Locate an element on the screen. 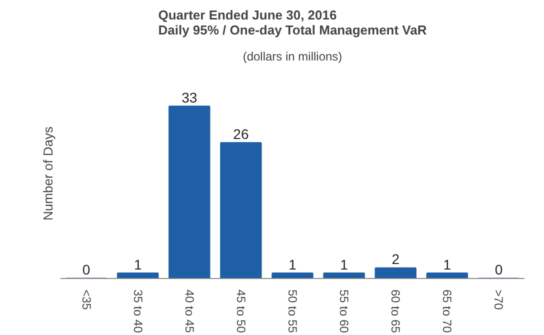 This screenshot has height=335, width=544. x-tick-label: >70 is located at coordinates (499, 300).